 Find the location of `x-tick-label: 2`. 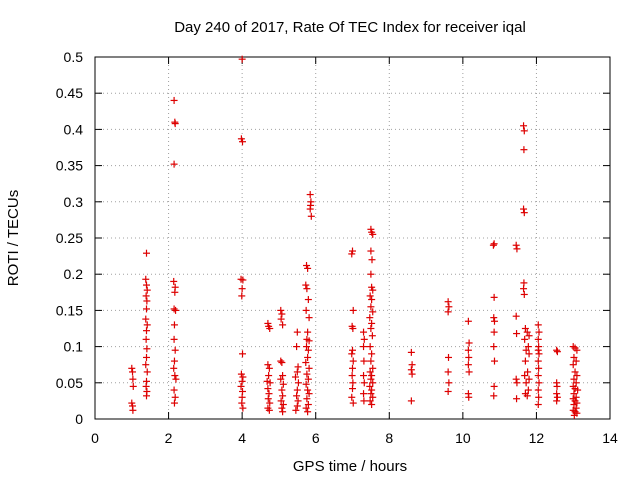

x-tick-label: 2 is located at coordinates (169, 438).